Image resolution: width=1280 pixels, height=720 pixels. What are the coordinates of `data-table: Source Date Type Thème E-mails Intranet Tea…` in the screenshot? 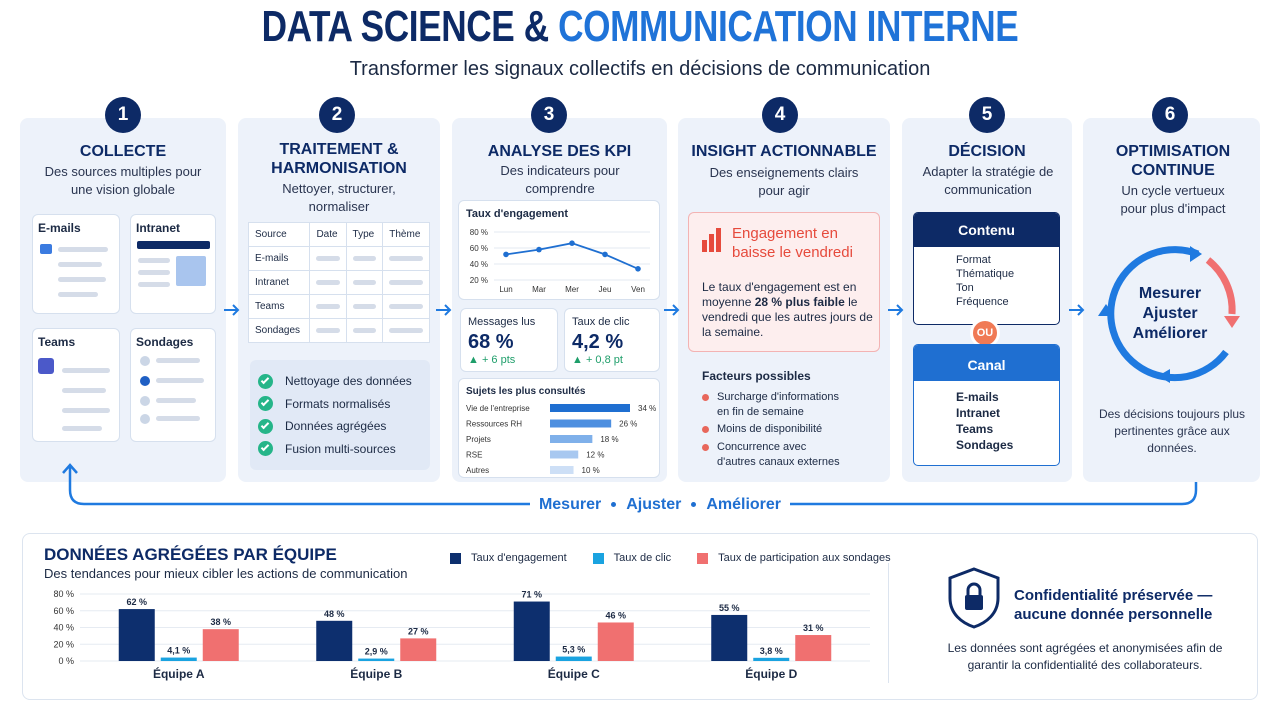 It's located at (338, 282).